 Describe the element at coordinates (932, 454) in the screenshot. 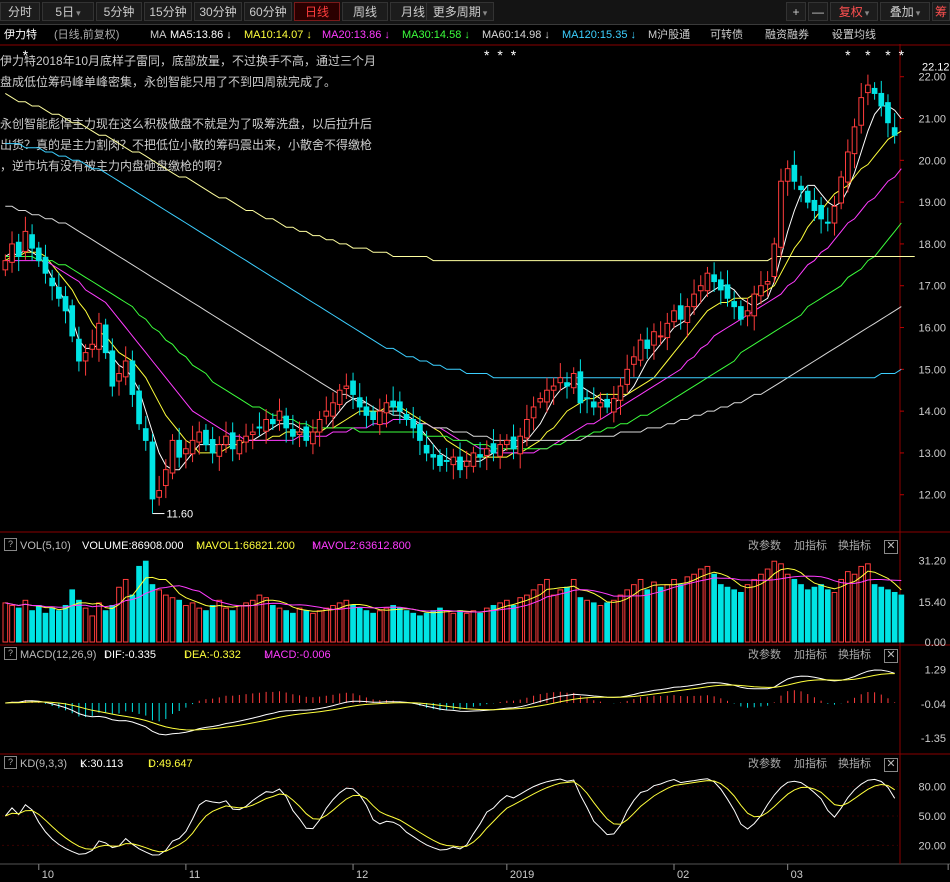

I see `price-tick-label: 13.00` at that location.